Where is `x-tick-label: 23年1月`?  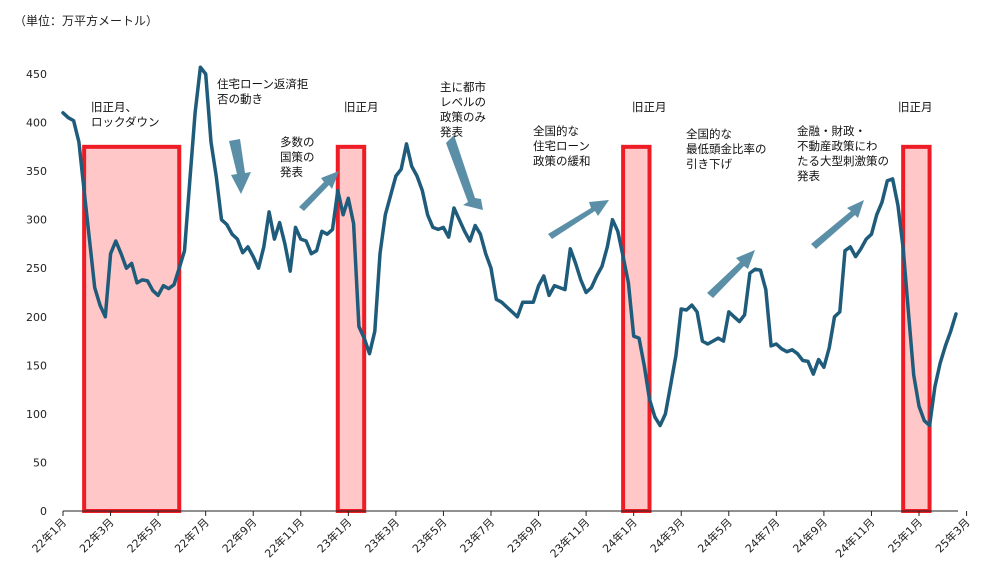
x-tick-label: 23年1月 is located at coordinates (334, 535).